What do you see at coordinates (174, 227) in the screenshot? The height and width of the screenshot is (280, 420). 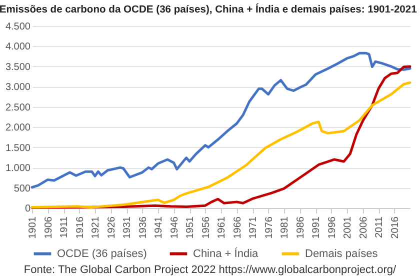 I see `x-tick-label: 1946` at bounding box center [174, 227].